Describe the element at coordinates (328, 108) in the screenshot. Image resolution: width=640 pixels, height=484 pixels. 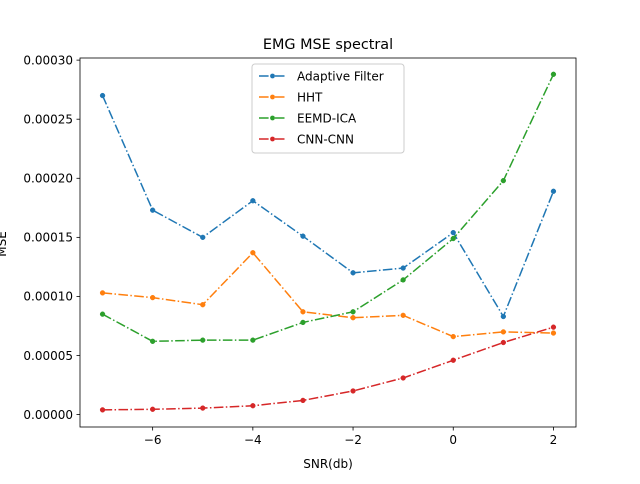
I see `legend-box` at that location.